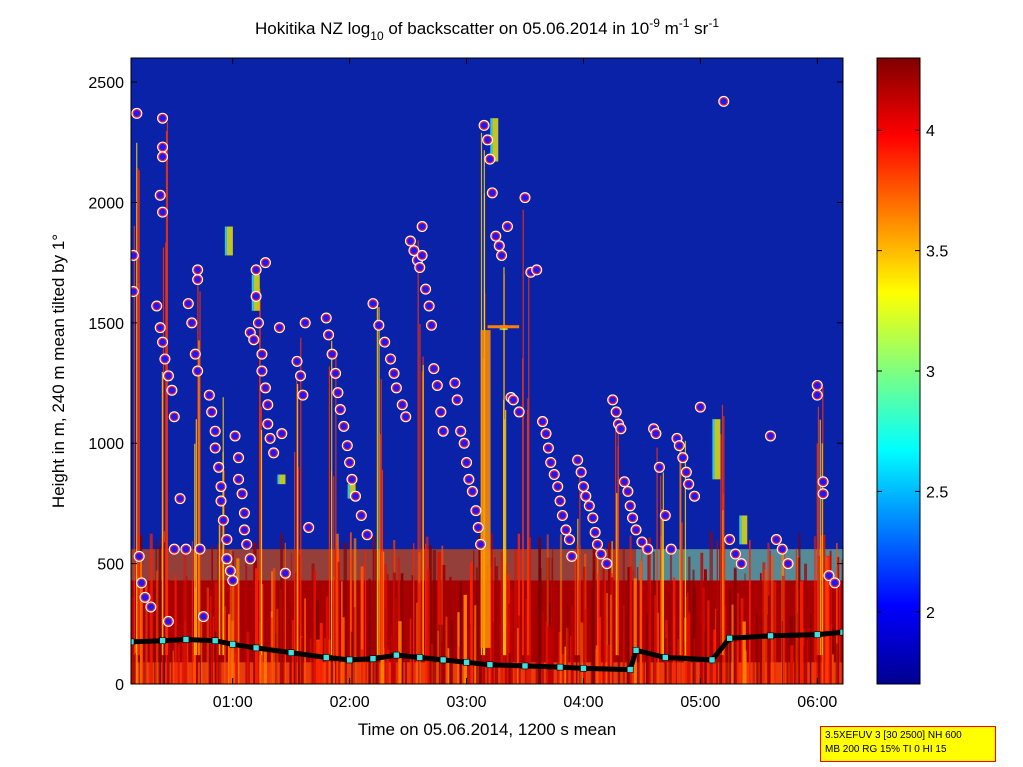 The image size is (1023, 767). I want to click on boundary-layer-point, so click(770, 636).